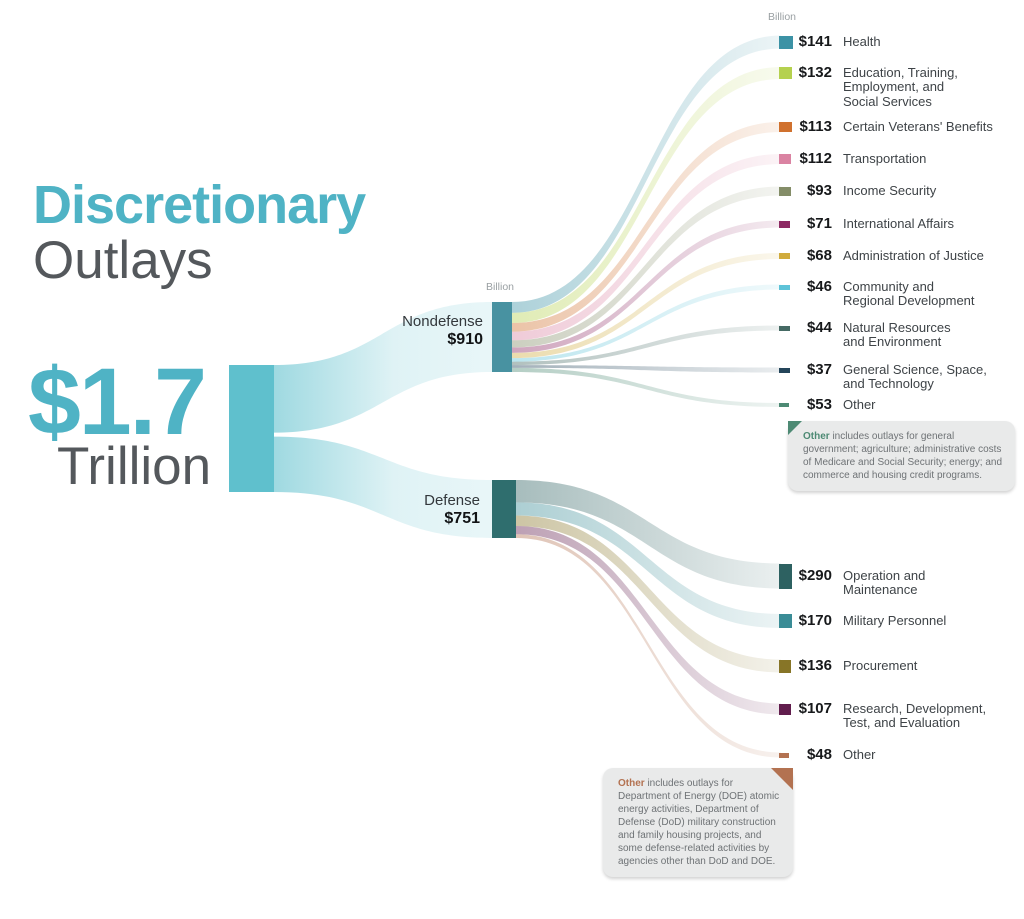 The image size is (1024, 919). What do you see at coordinates (785, 73) in the screenshot?
I see `legend-swatch-nondefense-education` at bounding box center [785, 73].